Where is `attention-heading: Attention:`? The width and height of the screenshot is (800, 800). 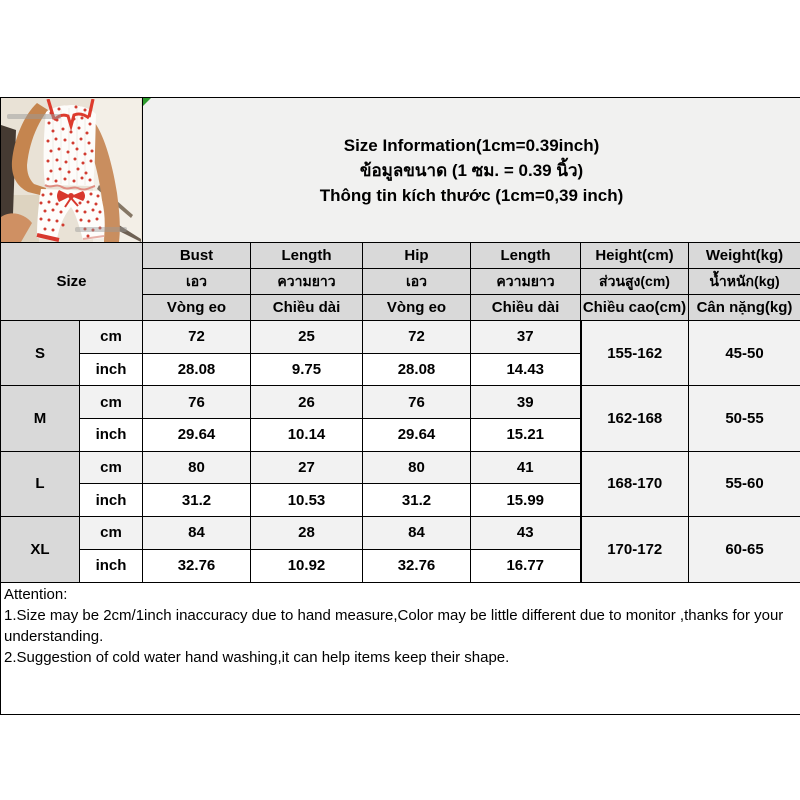
attention-heading: Attention: is located at coordinates (36, 594).